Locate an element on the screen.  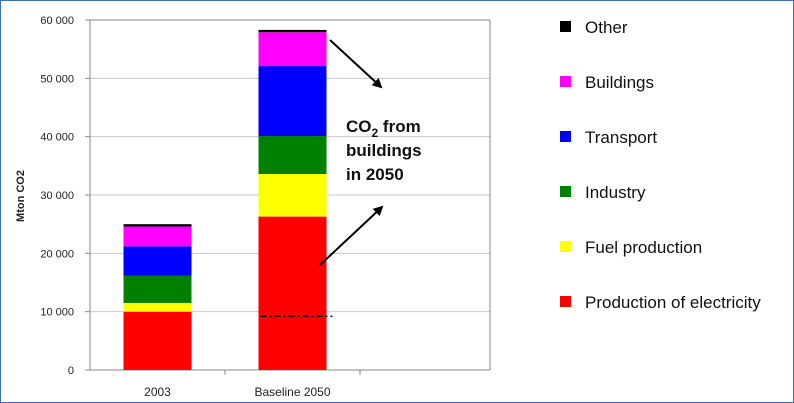
legend-label: Industry is located at coordinates (615, 192).